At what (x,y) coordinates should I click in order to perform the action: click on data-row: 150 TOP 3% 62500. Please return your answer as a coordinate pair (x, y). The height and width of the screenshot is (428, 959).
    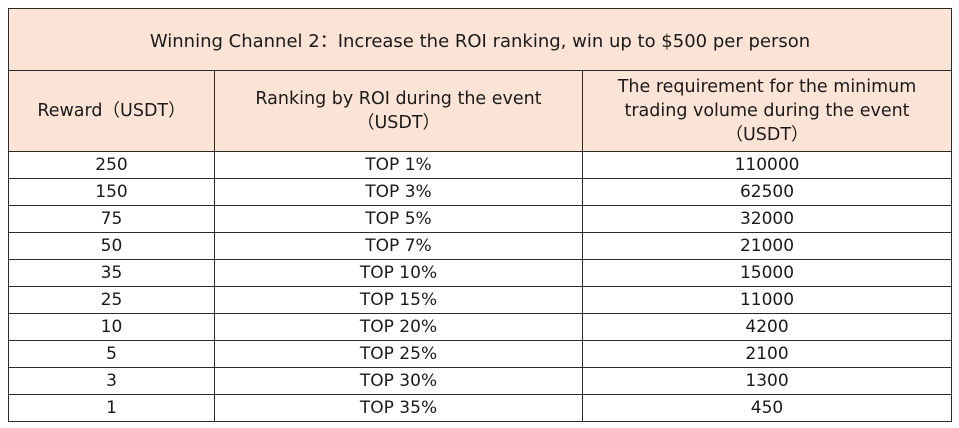
    Looking at the image, I should click on (480, 192).